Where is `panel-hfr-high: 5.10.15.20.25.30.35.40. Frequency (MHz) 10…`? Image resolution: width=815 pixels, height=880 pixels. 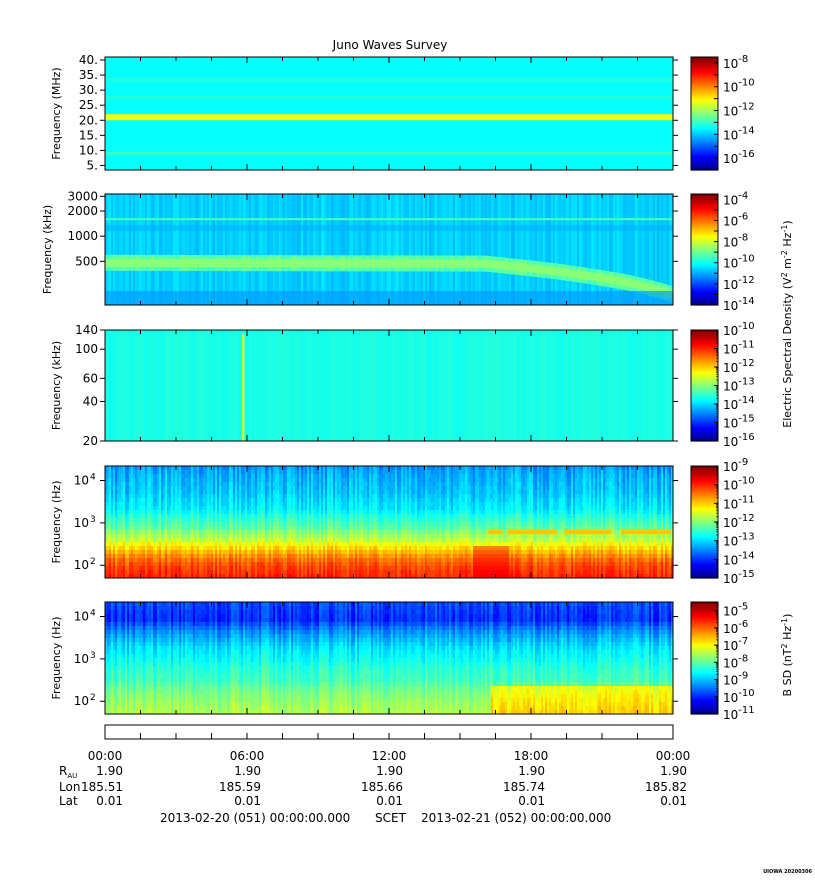
panel-hfr-high: 5.10.15.20.25.30.35.40. Frequency (MHz) 10… is located at coordinates (402, 112).